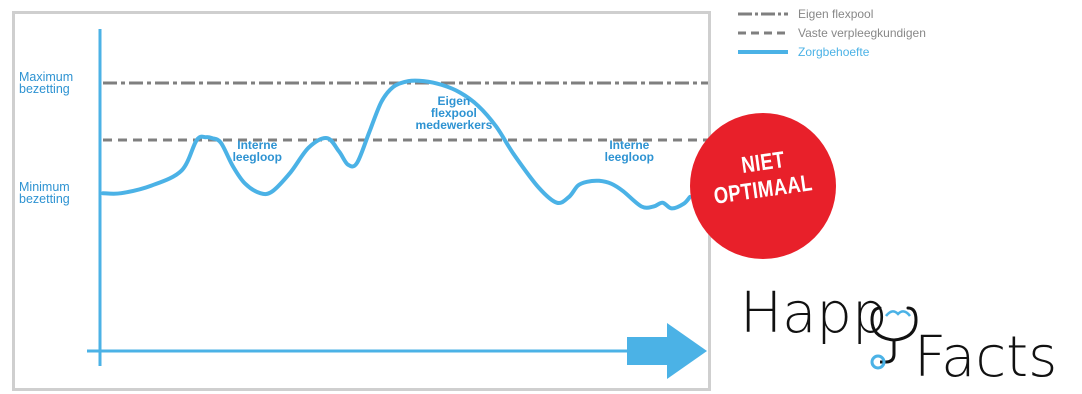 This screenshot has width=1082, height=394. Describe the element at coordinates (986, 357) in the screenshot. I see `logo-word-facts: Facts` at that location.